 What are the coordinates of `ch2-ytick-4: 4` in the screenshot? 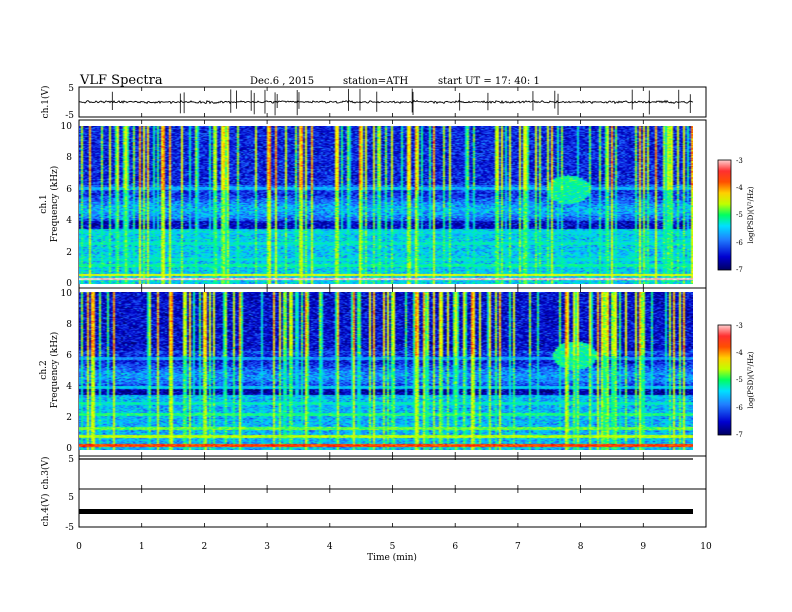 It's located at (69, 387).